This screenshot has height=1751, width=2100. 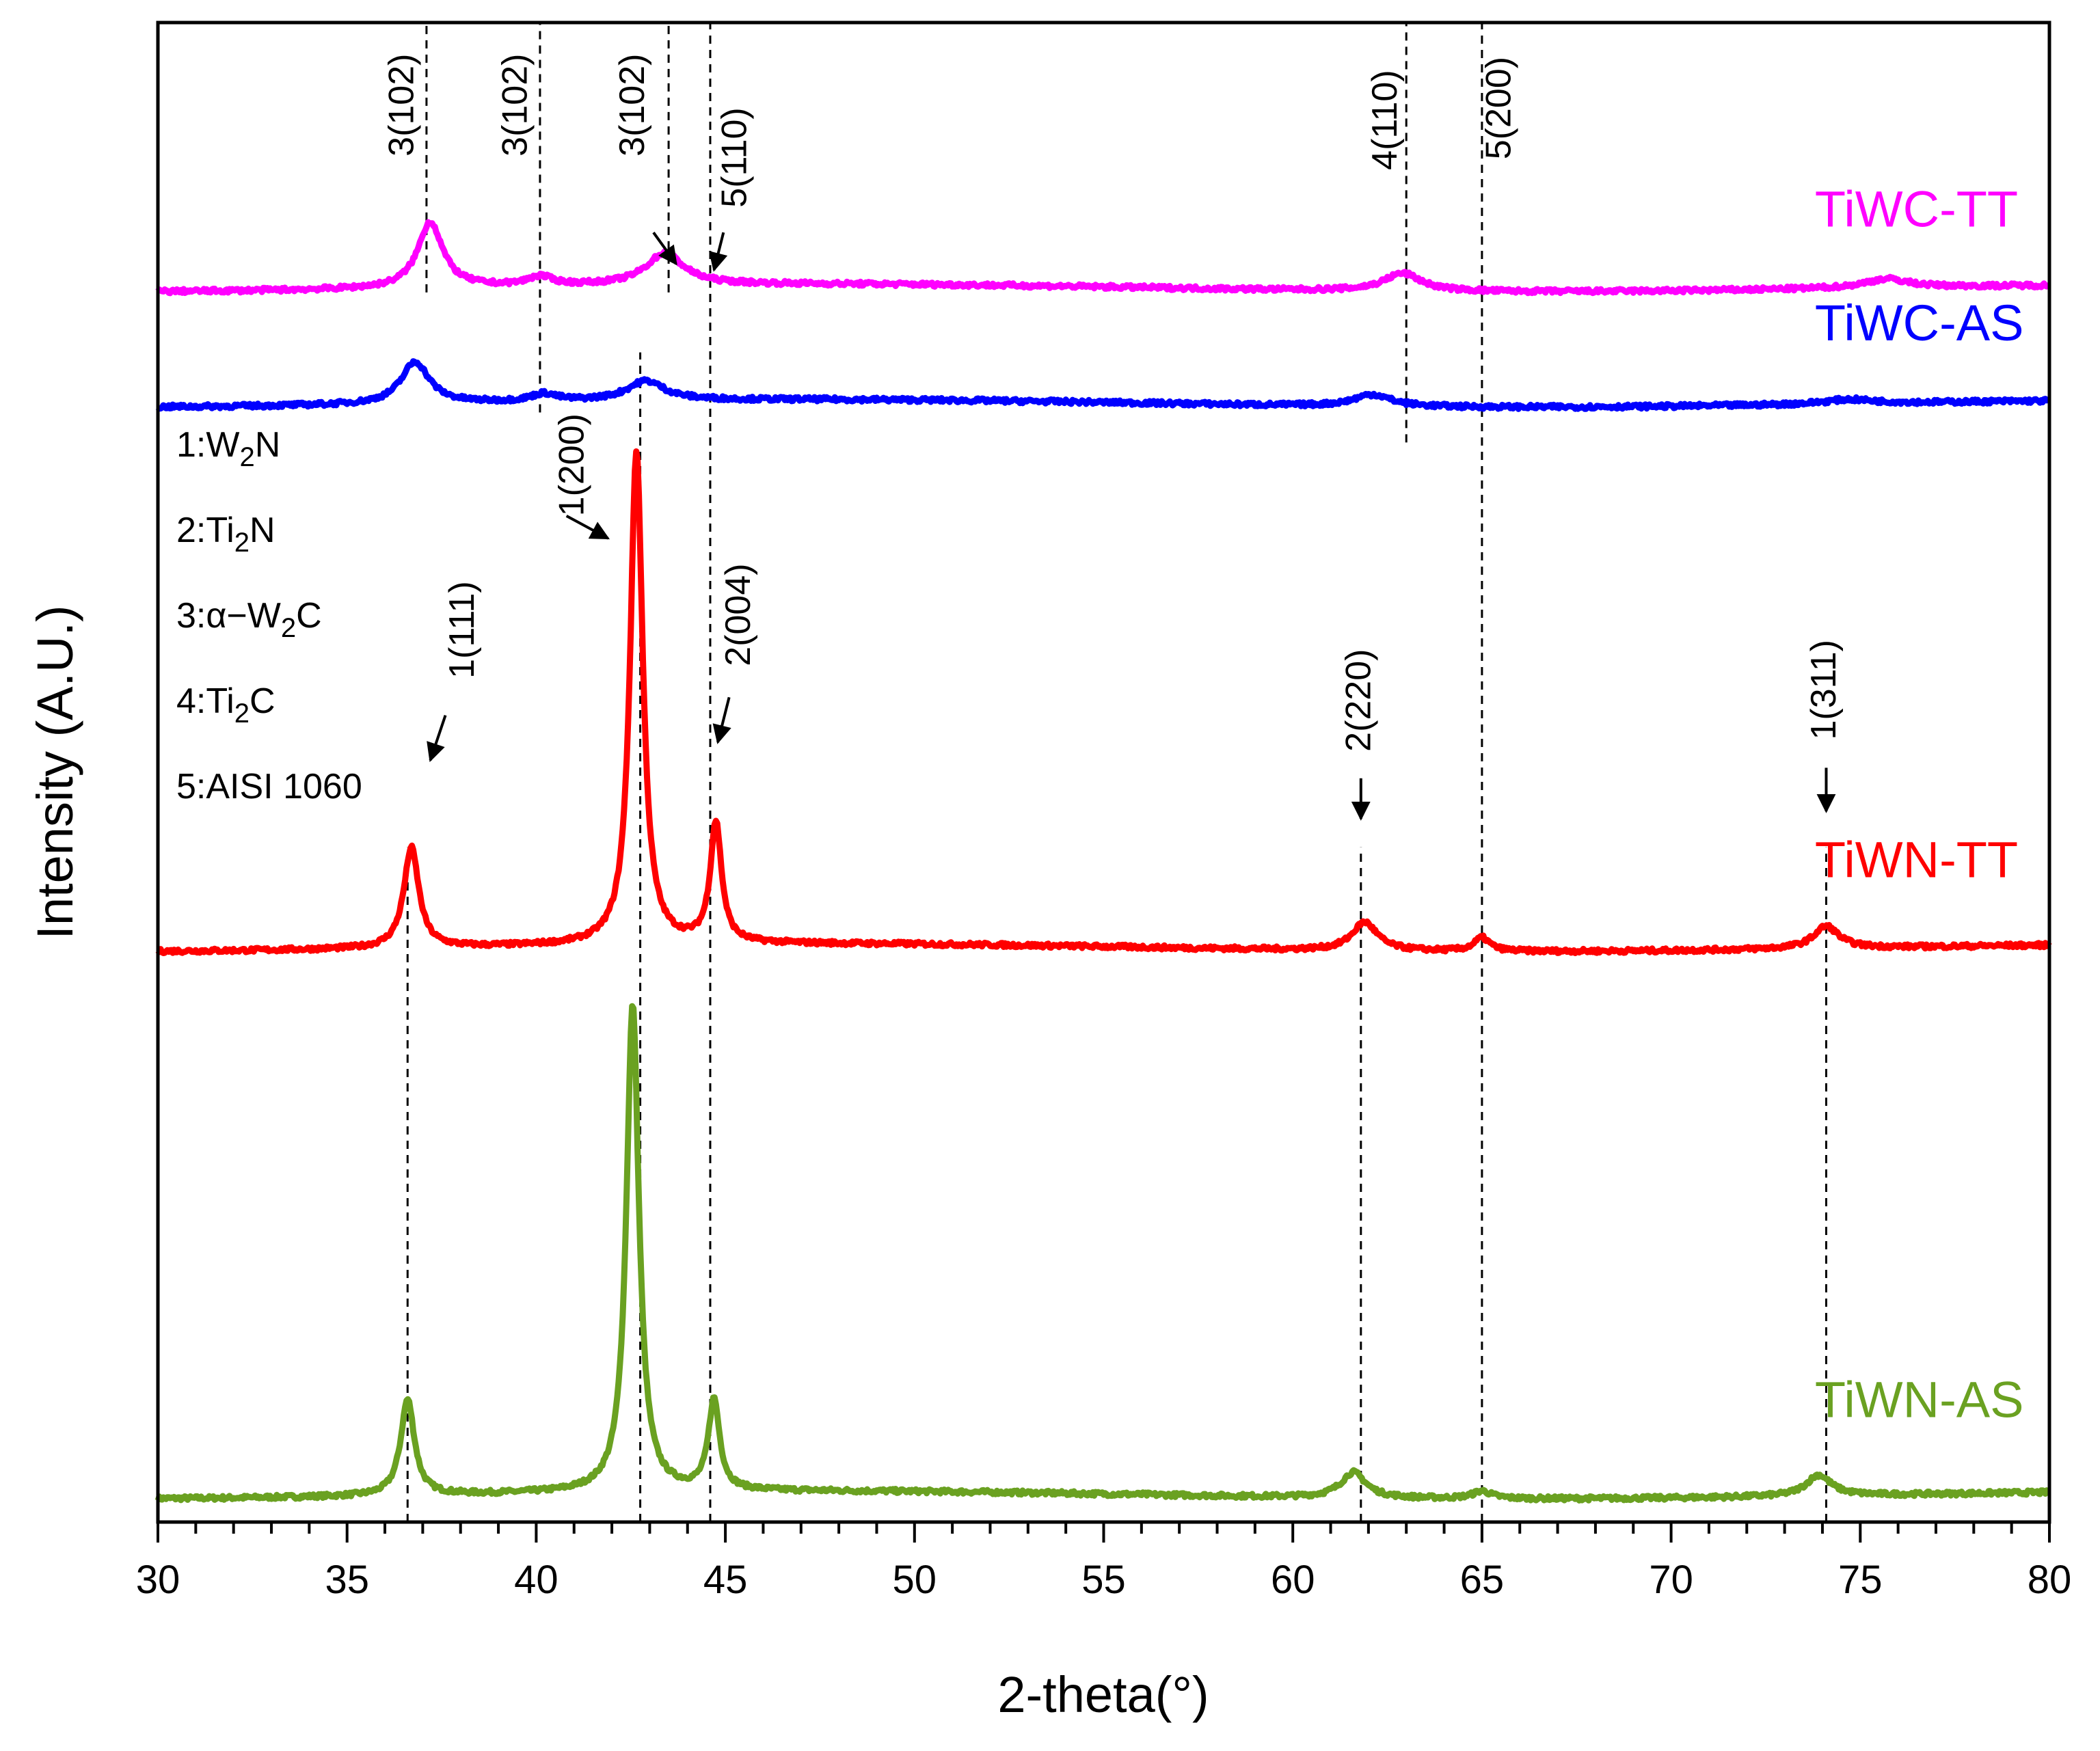 What do you see at coordinates (1919, 1399) in the screenshot?
I see `series-name-label: TiWN-AS` at bounding box center [1919, 1399].